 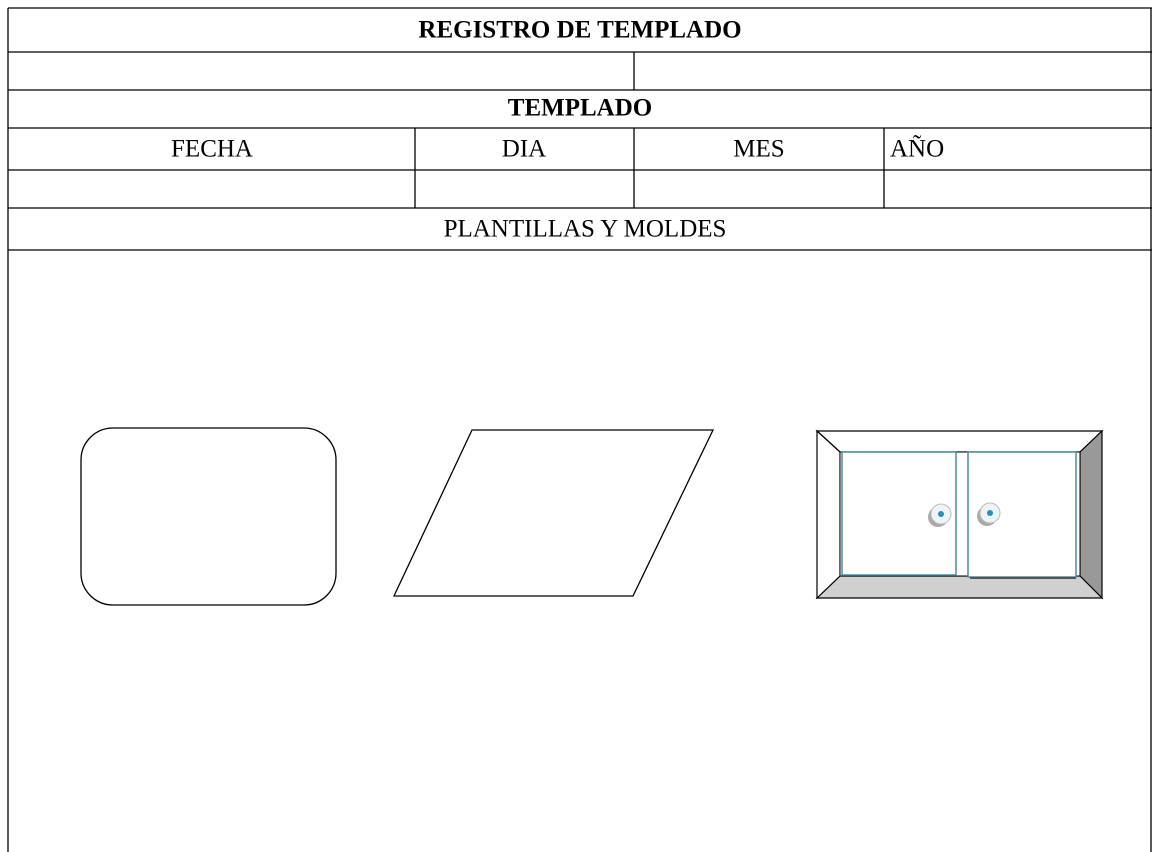 What do you see at coordinates (553, 513) in the screenshot?
I see `parallelogram` at bounding box center [553, 513].